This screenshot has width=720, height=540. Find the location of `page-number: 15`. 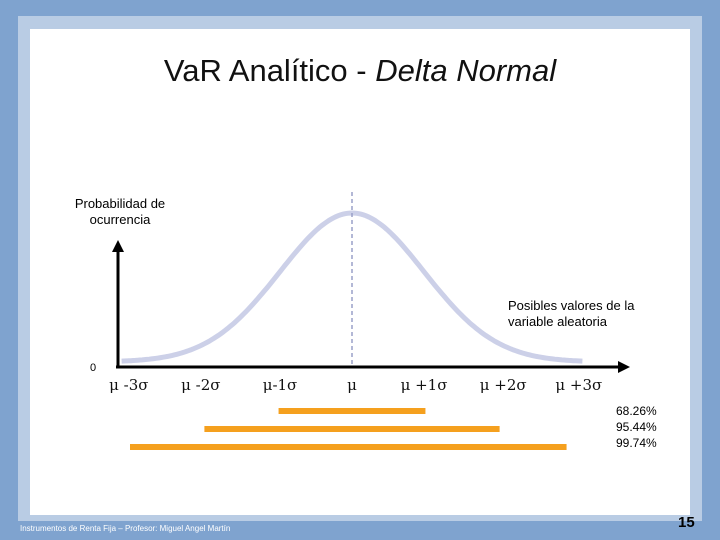

page-number: 15 is located at coordinates (686, 522).